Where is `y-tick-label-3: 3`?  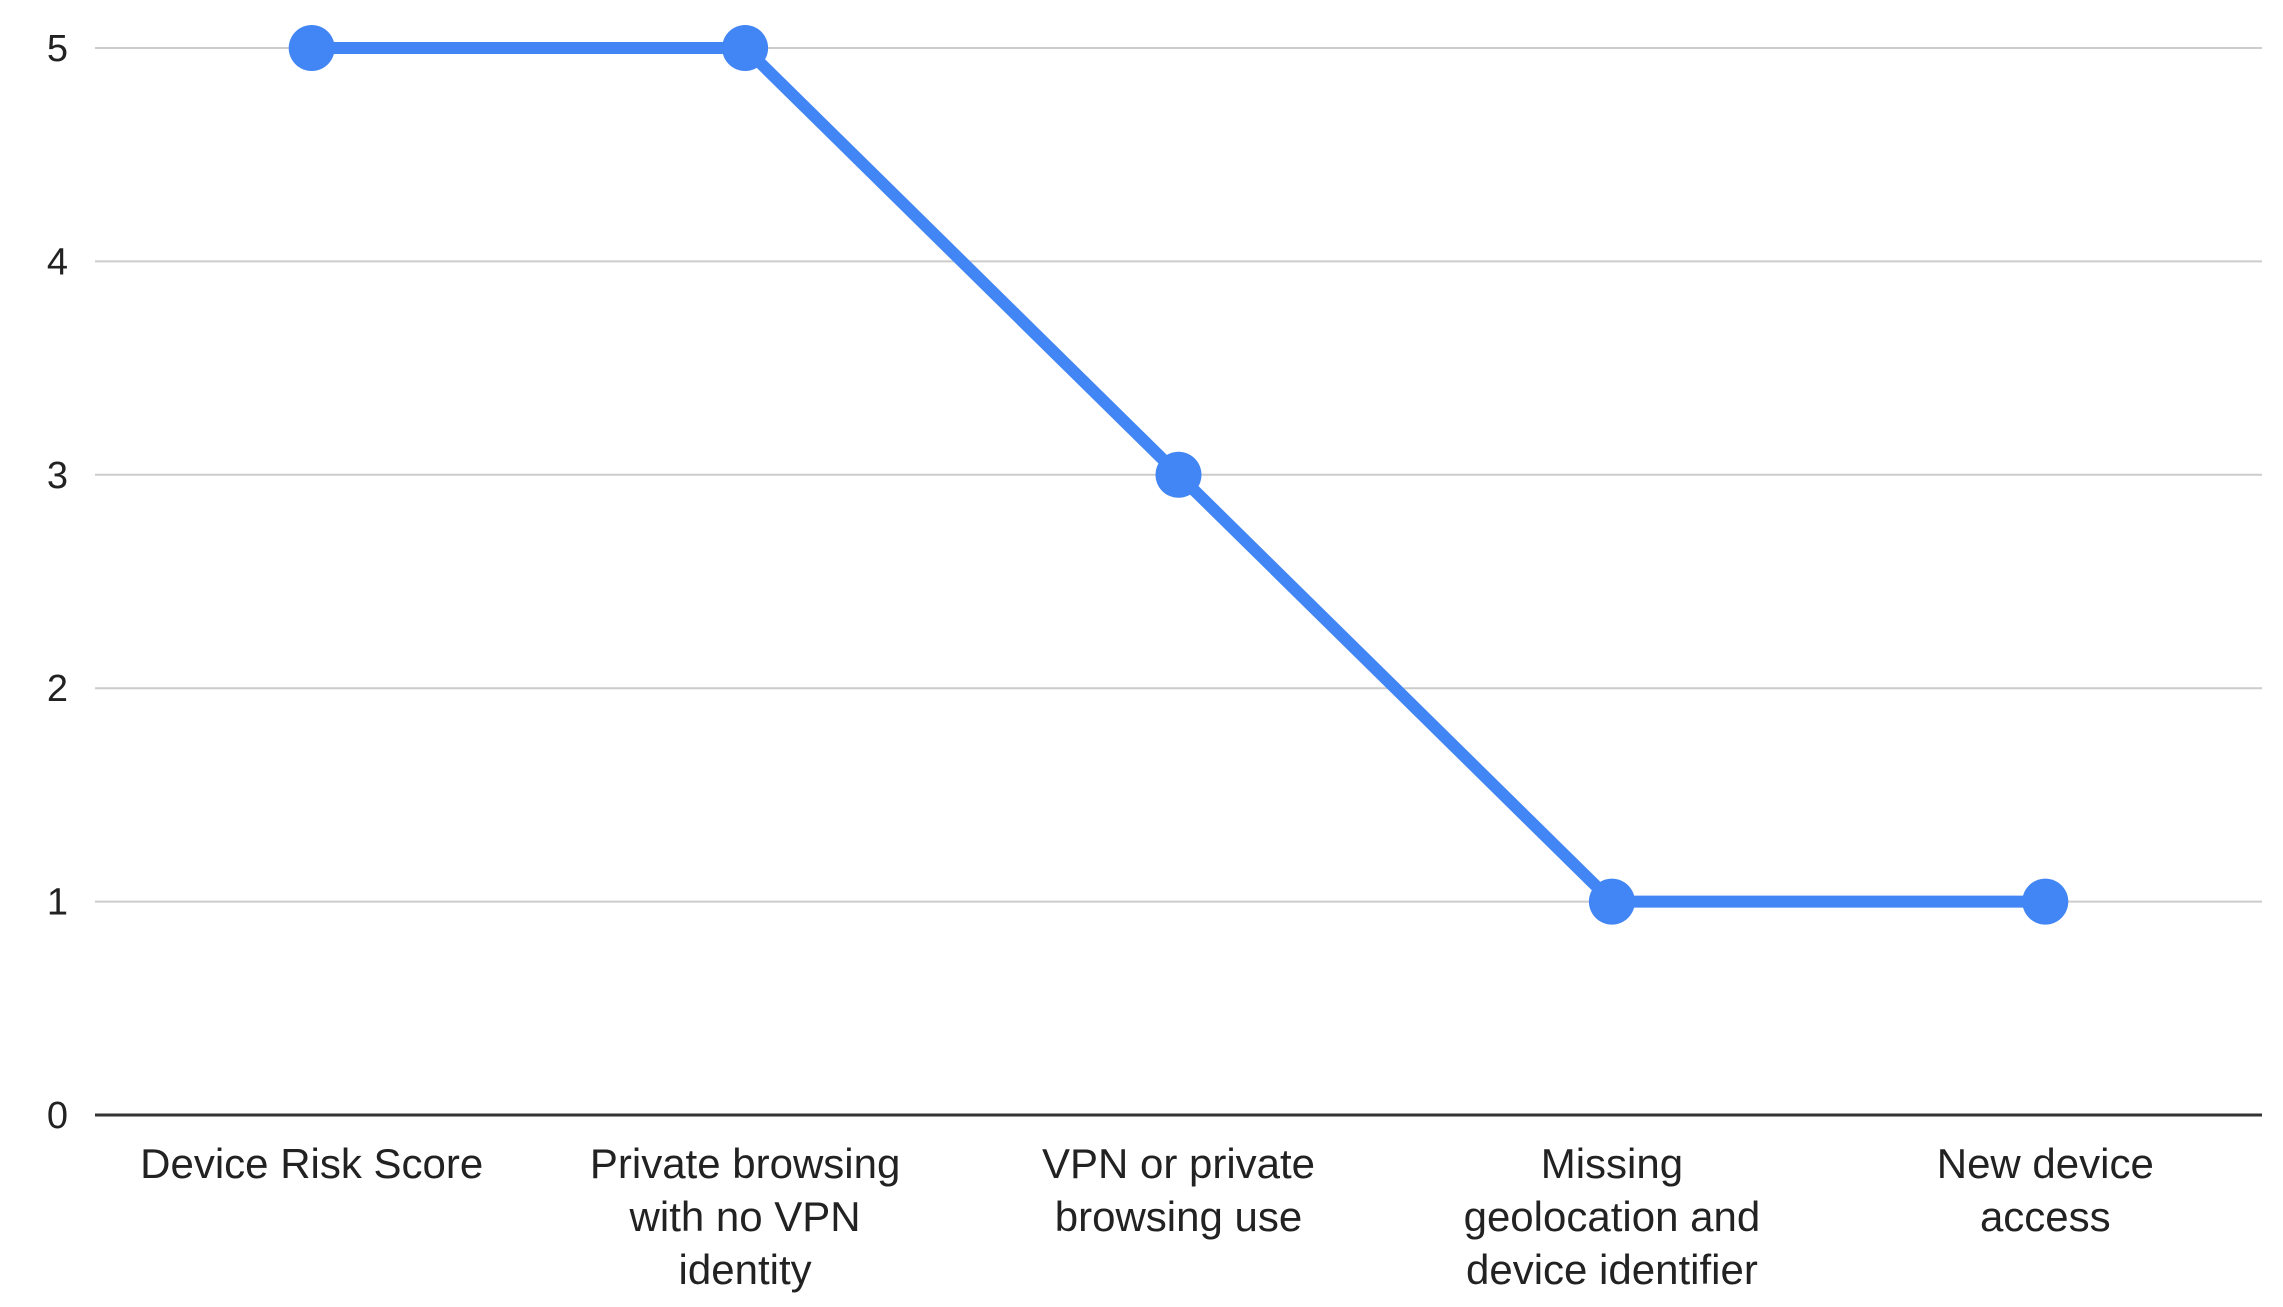 y-tick-label-3: 3 is located at coordinates (57, 476).